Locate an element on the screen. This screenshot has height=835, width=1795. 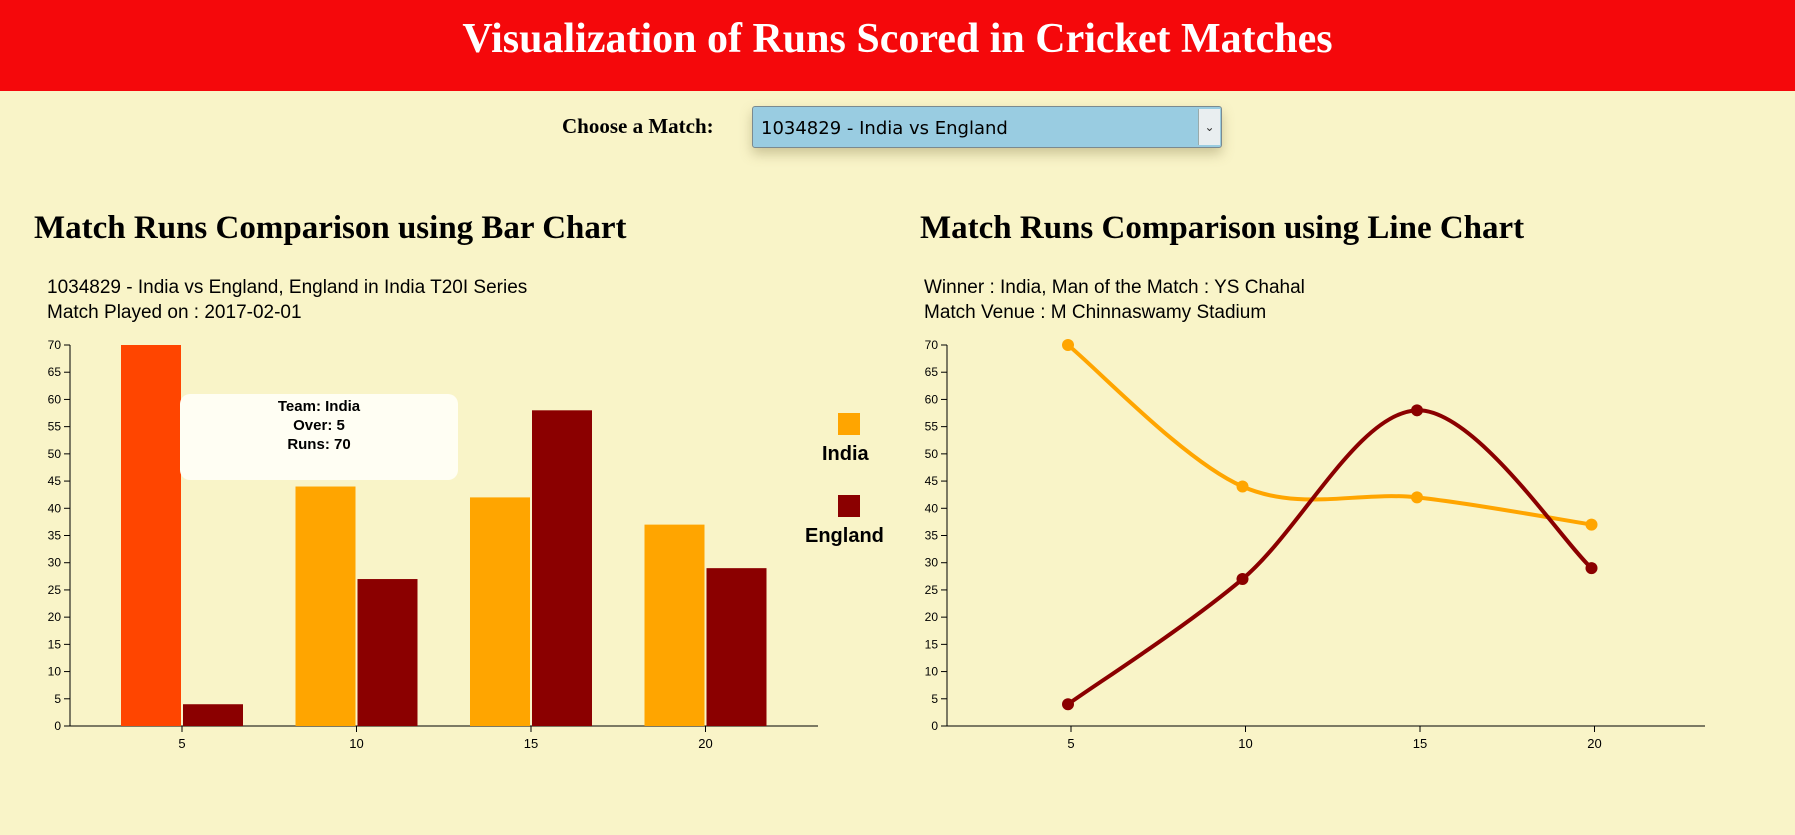
line-y-tick-label: 35 is located at coordinates (932, 536).